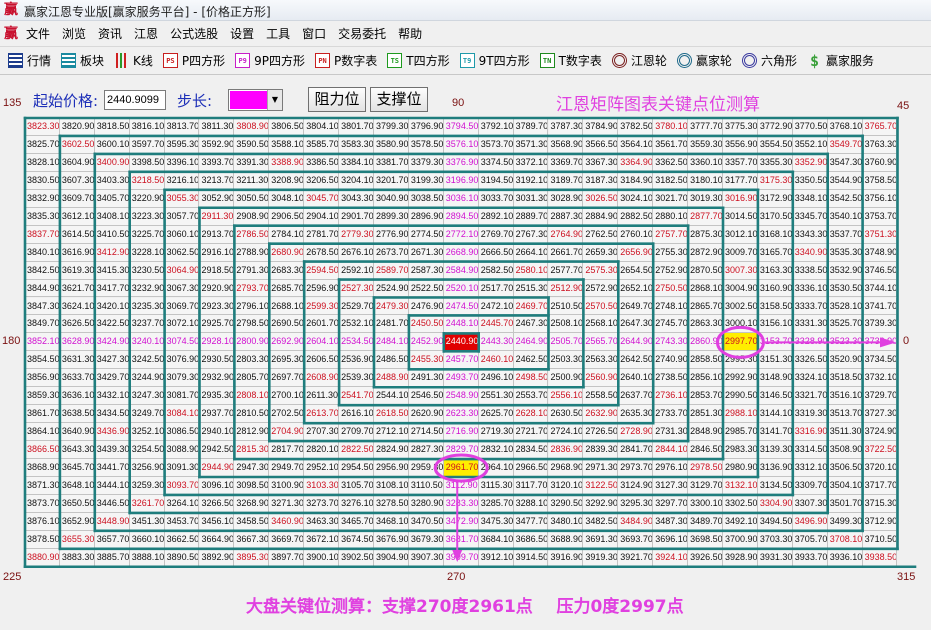 Image resolution: width=931 pixels, height=630 pixels. What do you see at coordinates (42, 180) in the screenshot?
I see `grid-cell: 3830.50` at bounding box center [42, 180].